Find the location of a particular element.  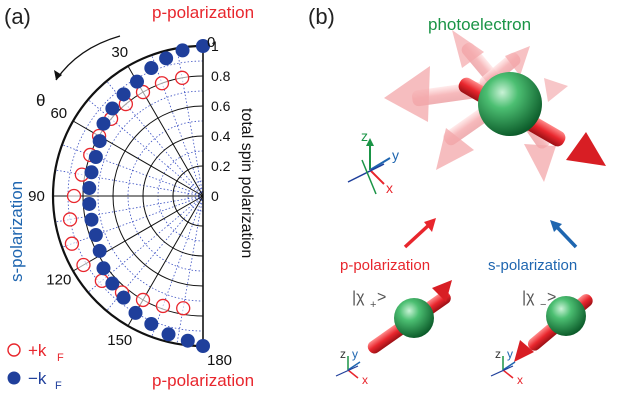

grid-ray-major is located at coordinates (138, 233).